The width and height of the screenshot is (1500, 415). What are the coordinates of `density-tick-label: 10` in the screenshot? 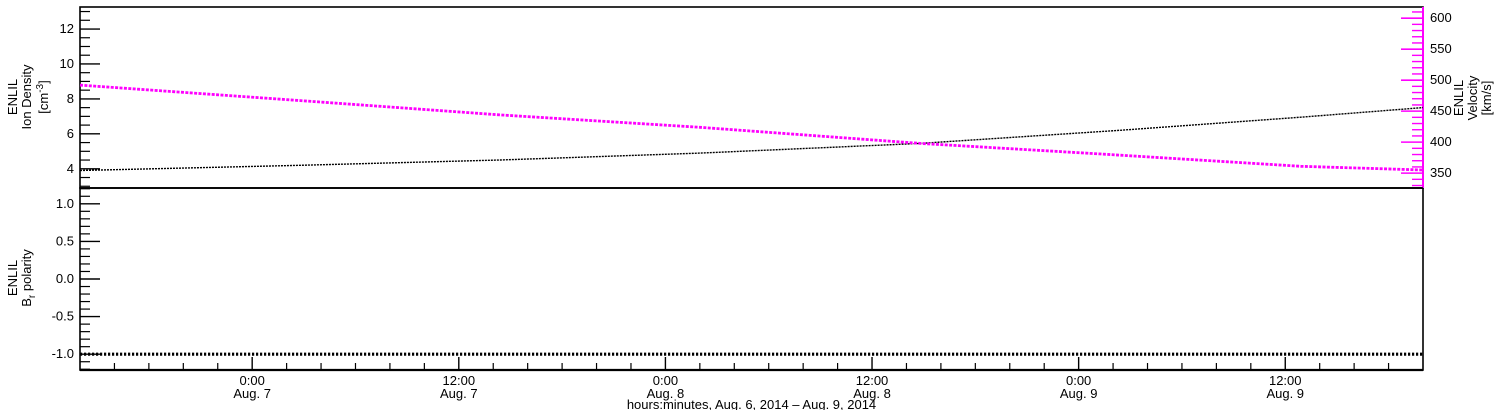 It's located at (67, 63).